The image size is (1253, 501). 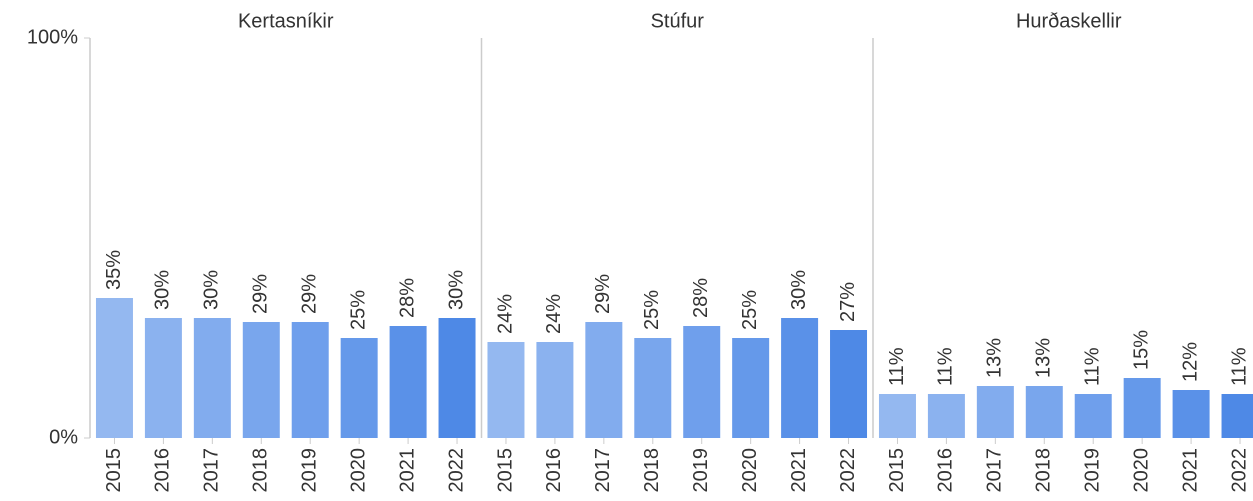 I want to click on value-label: 27%, so click(x=848, y=302).